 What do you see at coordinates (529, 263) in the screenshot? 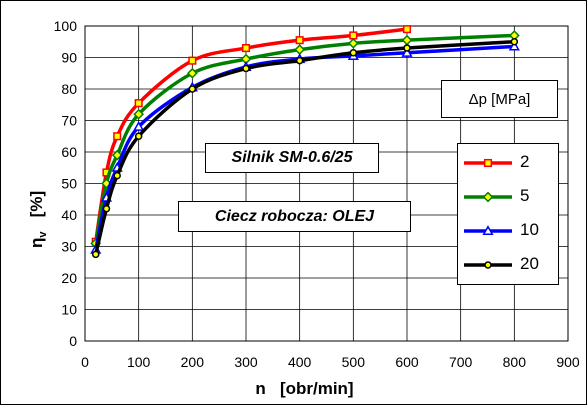
I see `legend-label-20: 20` at bounding box center [529, 263].